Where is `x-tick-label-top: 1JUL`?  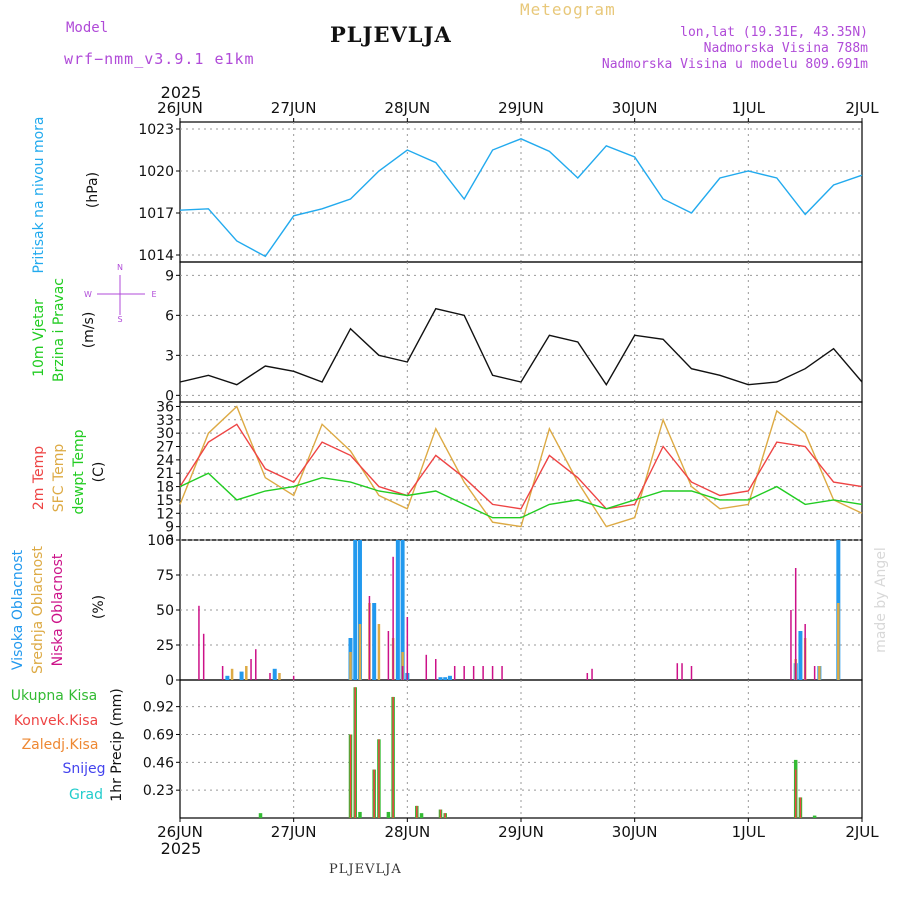 x-tick-label-top: 1JUL is located at coordinates (749, 108).